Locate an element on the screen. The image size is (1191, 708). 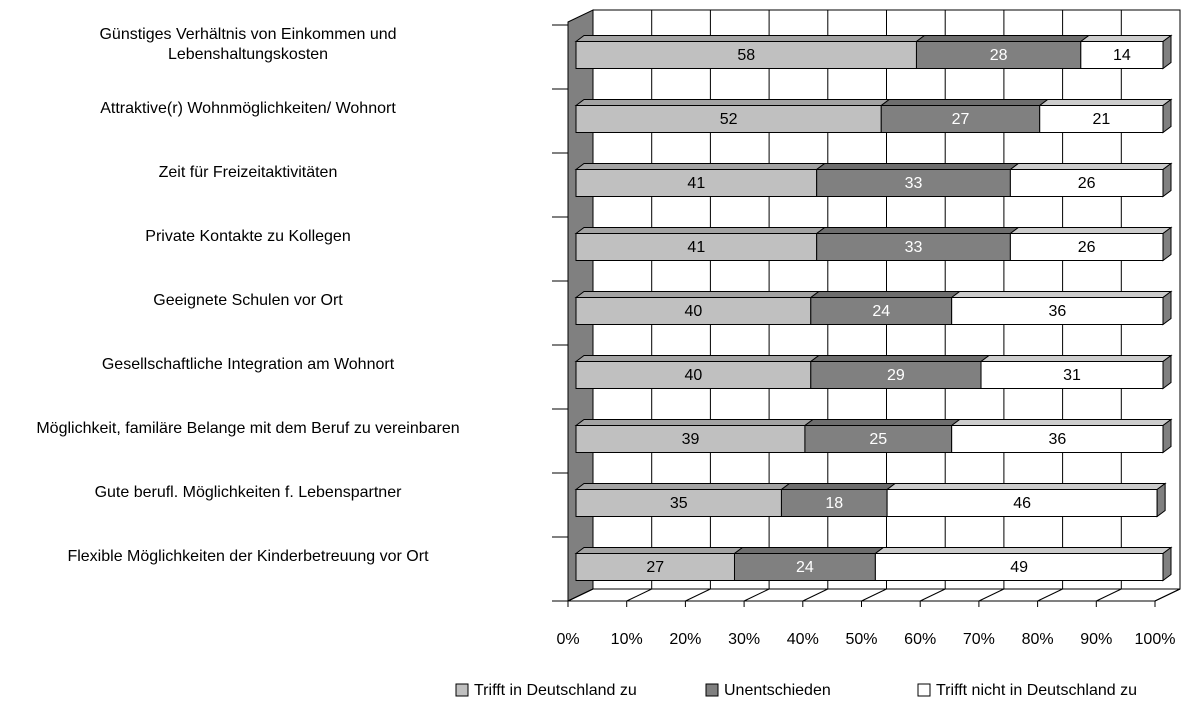
category-label: Zeit für Freizeitaktivitäten is located at coordinates (248, 172).